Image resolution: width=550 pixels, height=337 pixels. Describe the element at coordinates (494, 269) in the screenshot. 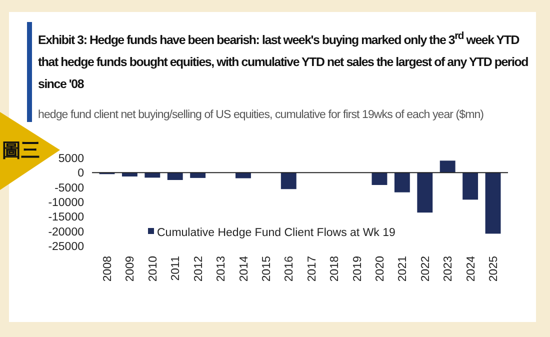

I see `x-tick-label: 2025` at that location.